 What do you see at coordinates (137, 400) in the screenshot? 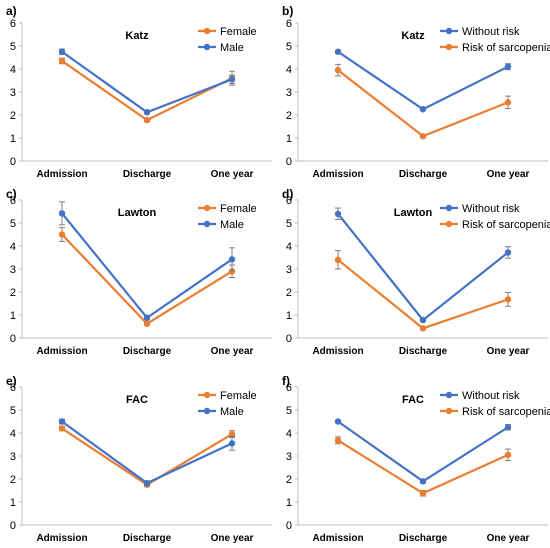
I see `chart-title: FAC` at bounding box center [137, 400].